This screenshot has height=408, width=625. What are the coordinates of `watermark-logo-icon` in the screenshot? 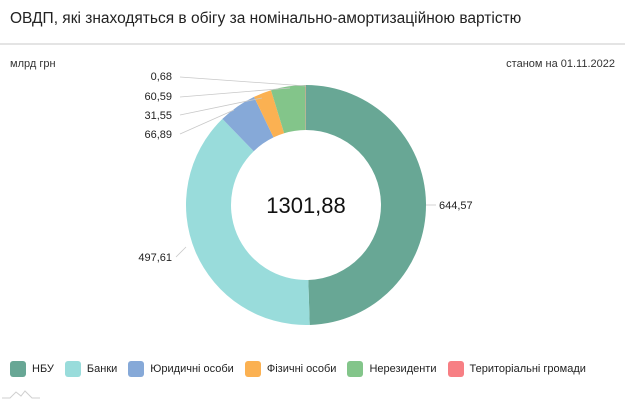 It's located at (21, 394).